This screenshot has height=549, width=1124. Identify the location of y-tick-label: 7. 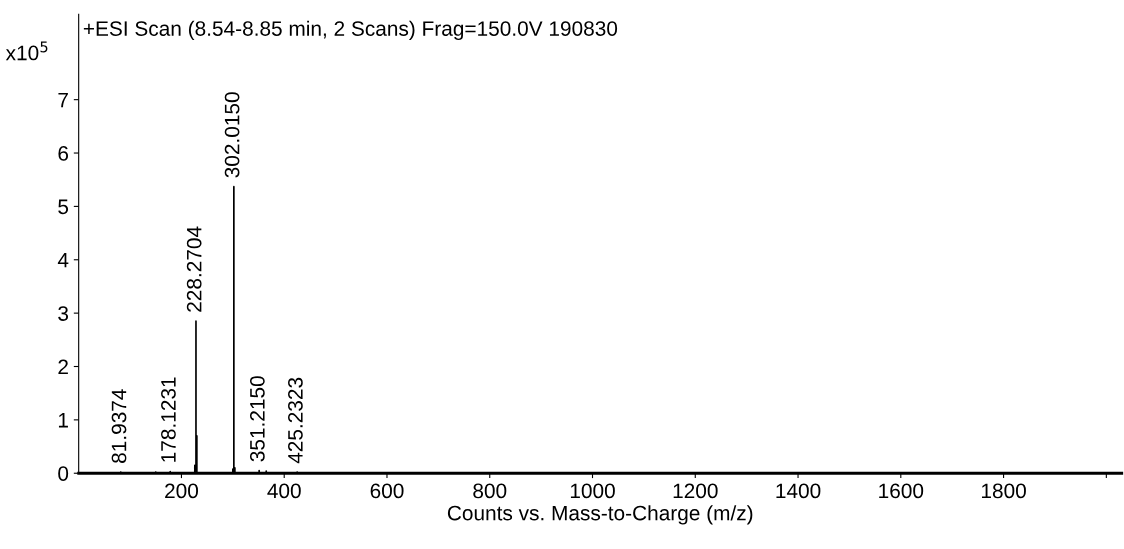
(63, 100).